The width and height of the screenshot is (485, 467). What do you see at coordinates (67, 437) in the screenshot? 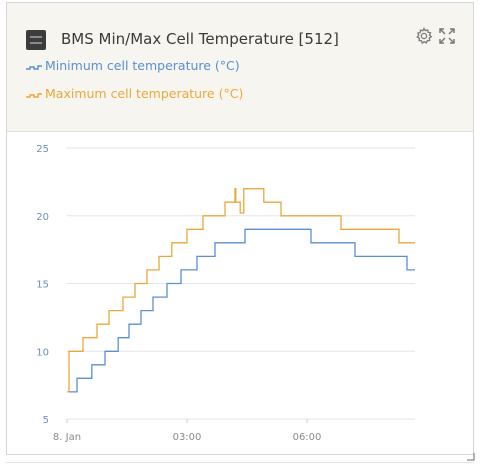
I see `x-tick-label: 8. Jan` at bounding box center [67, 437].